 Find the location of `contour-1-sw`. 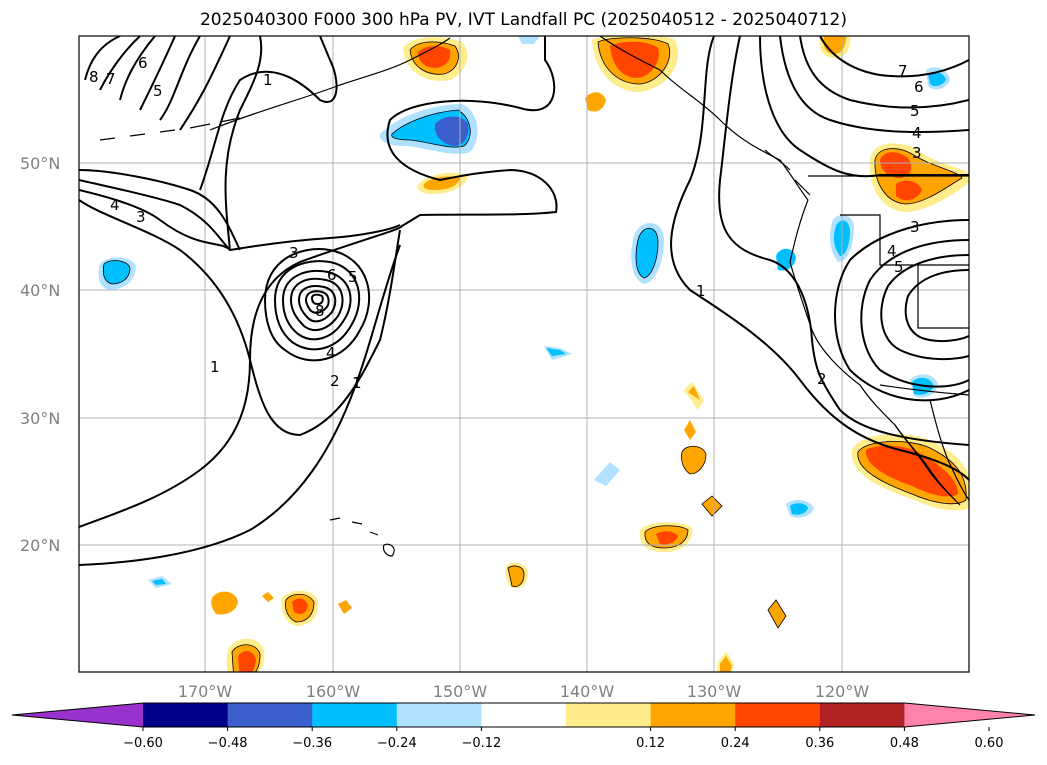

contour-1-sw is located at coordinates (240, 405).